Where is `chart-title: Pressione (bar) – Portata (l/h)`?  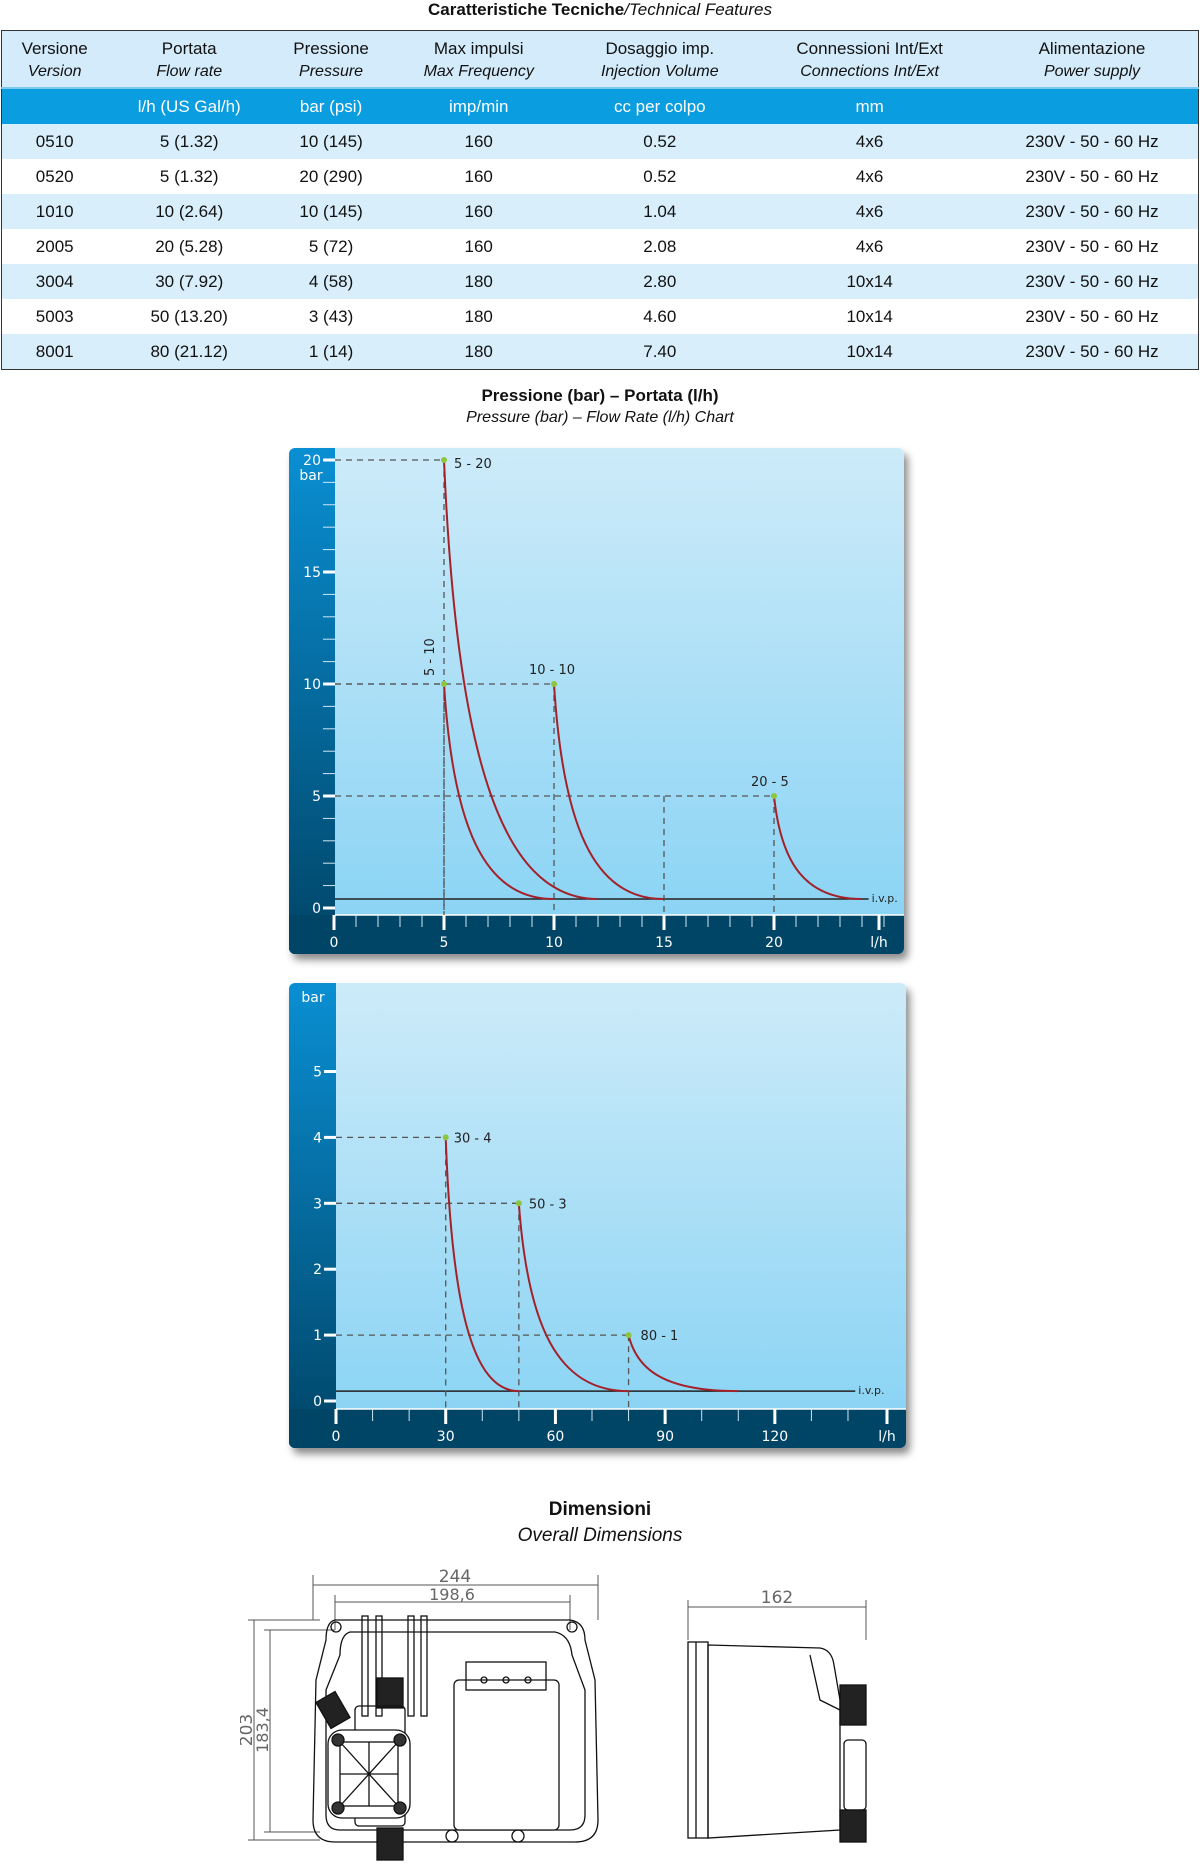 chart-title: Pressione (bar) – Portata (l/h) is located at coordinates (600, 395).